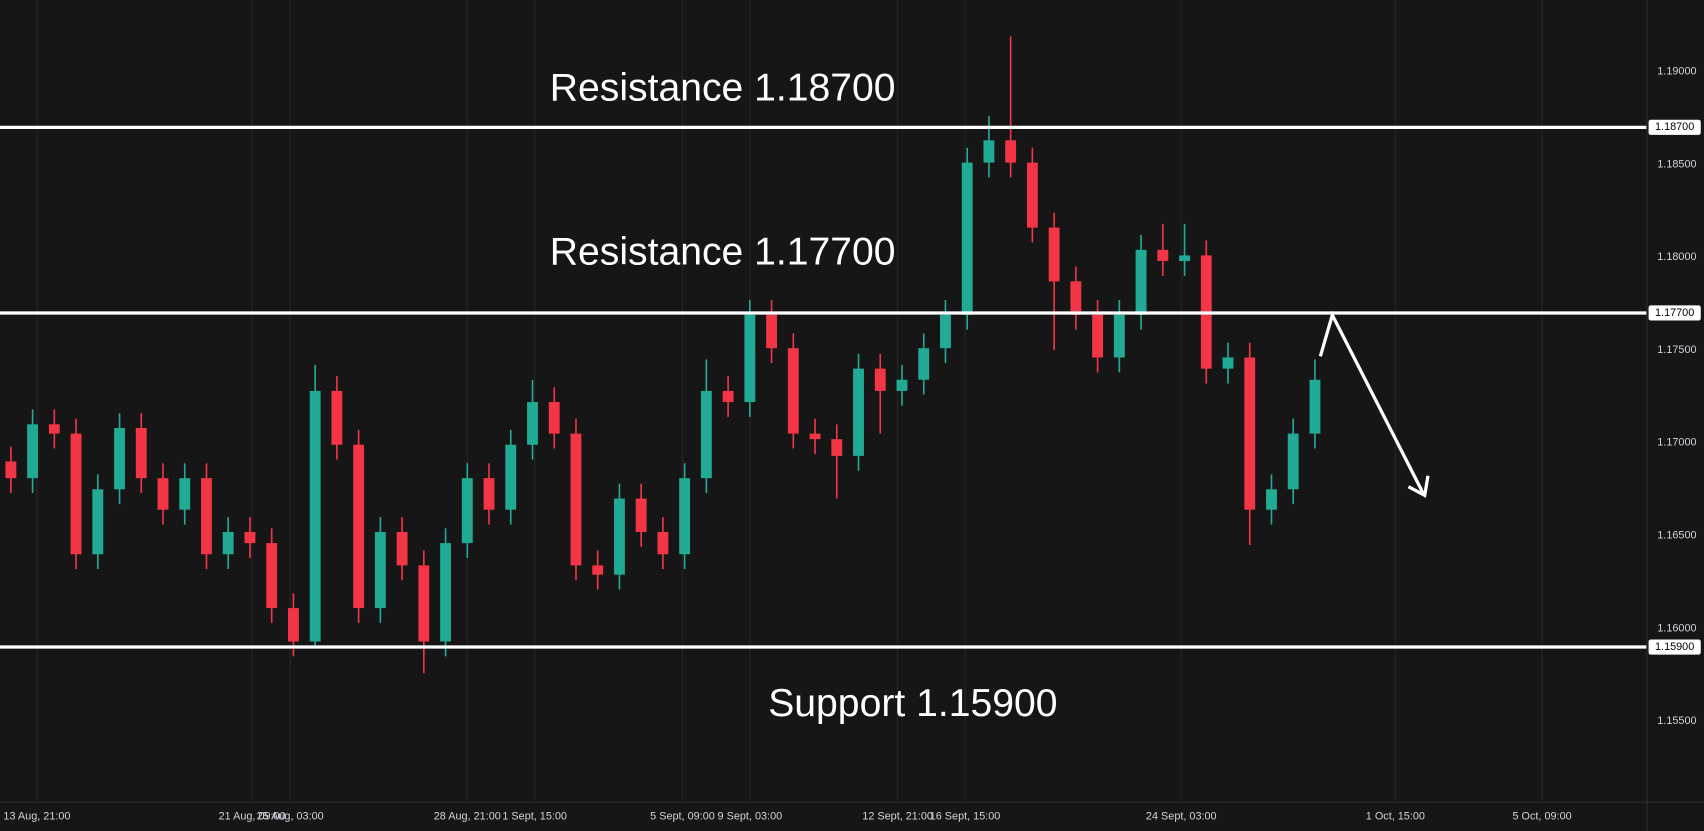 Image resolution: width=1704 pixels, height=831 pixels. What do you see at coordinates (1541, 817) in the screenshot?
I see `x-tick-label: 5 Oct, 09:00` at bounding box center [1541, 817].